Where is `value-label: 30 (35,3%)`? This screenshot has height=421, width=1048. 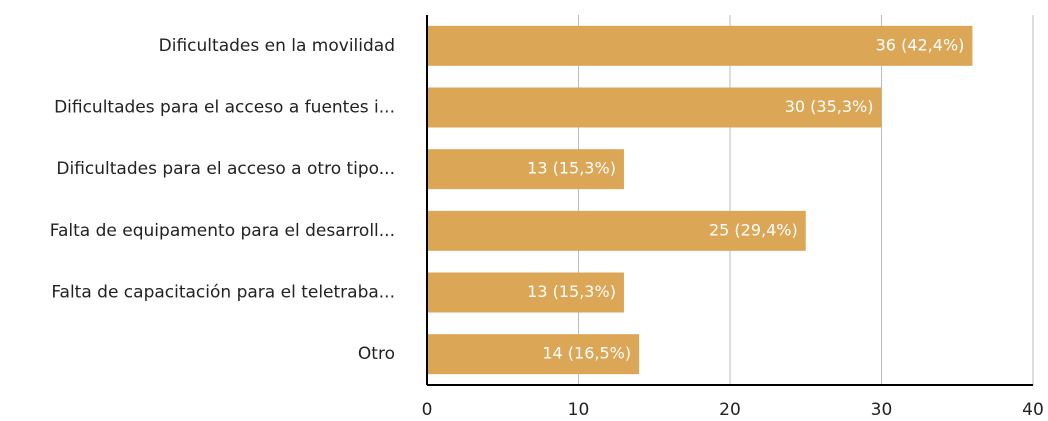
value-label: 30 (35,3%) is located at coordinates (829, 106).